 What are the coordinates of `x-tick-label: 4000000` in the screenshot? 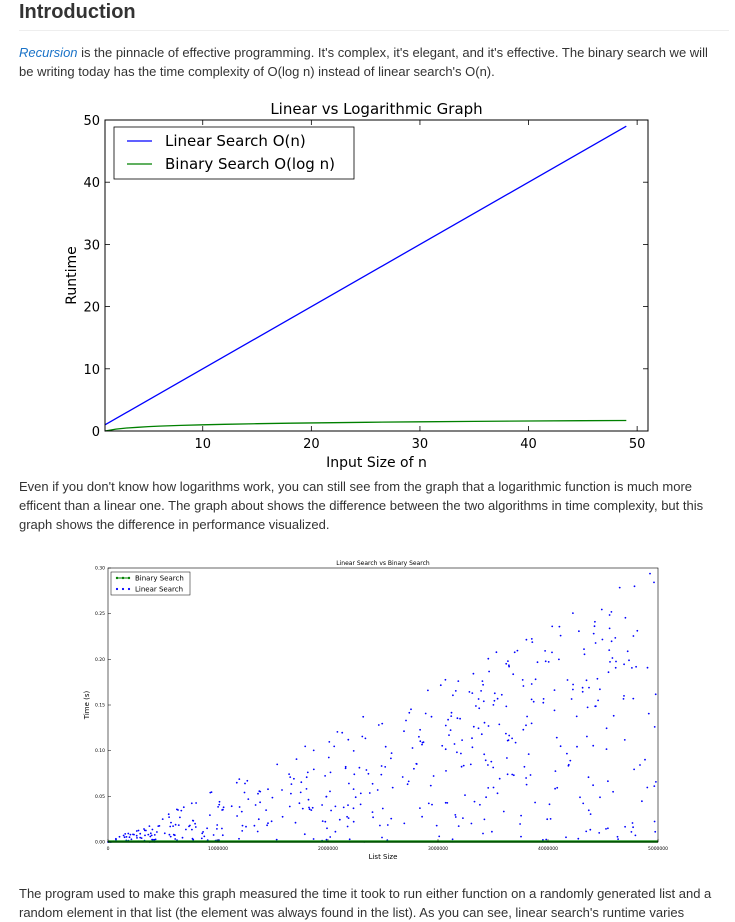 It's located at (548, 849).